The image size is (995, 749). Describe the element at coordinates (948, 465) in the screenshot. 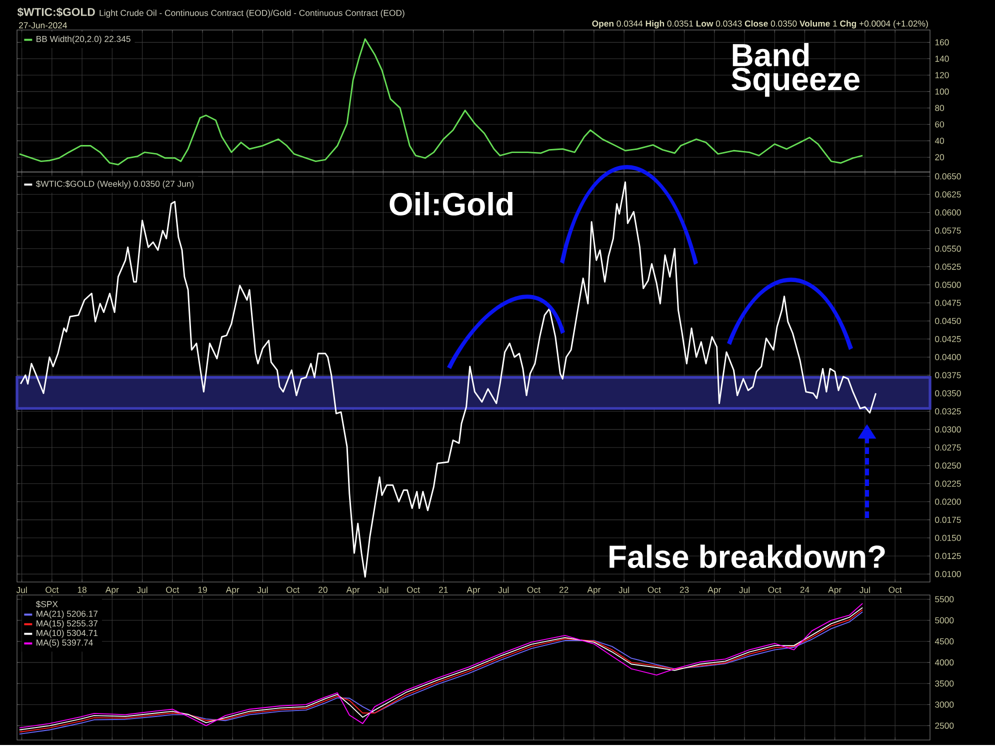

I see `y-tick-label: 0.0250` at that location.